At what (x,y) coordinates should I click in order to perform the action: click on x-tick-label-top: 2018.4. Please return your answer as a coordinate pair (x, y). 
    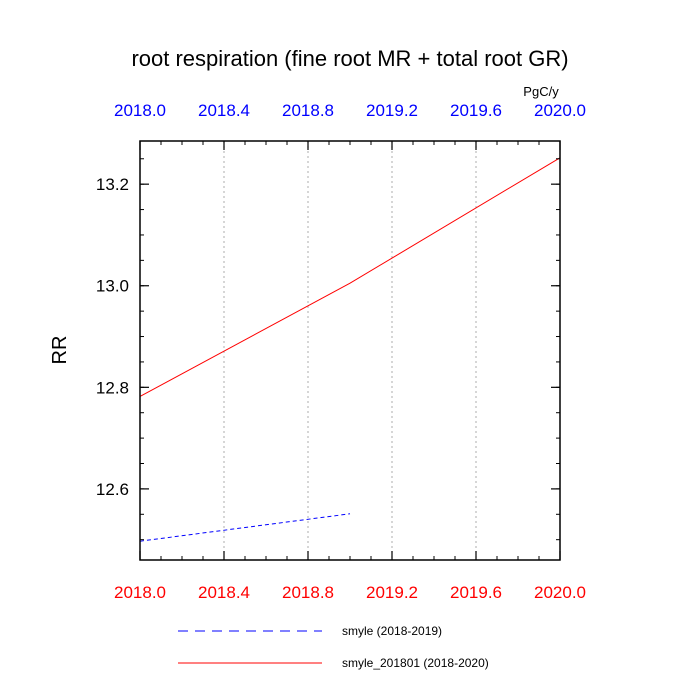
    Looking at the image, I should click on (224, 110).